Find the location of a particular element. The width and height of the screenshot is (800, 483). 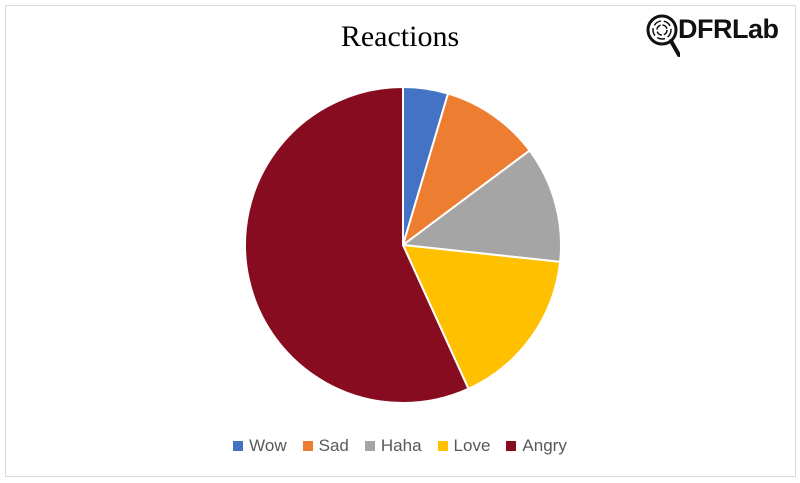

pie-slice-sad is located at coordinates (466, 170).